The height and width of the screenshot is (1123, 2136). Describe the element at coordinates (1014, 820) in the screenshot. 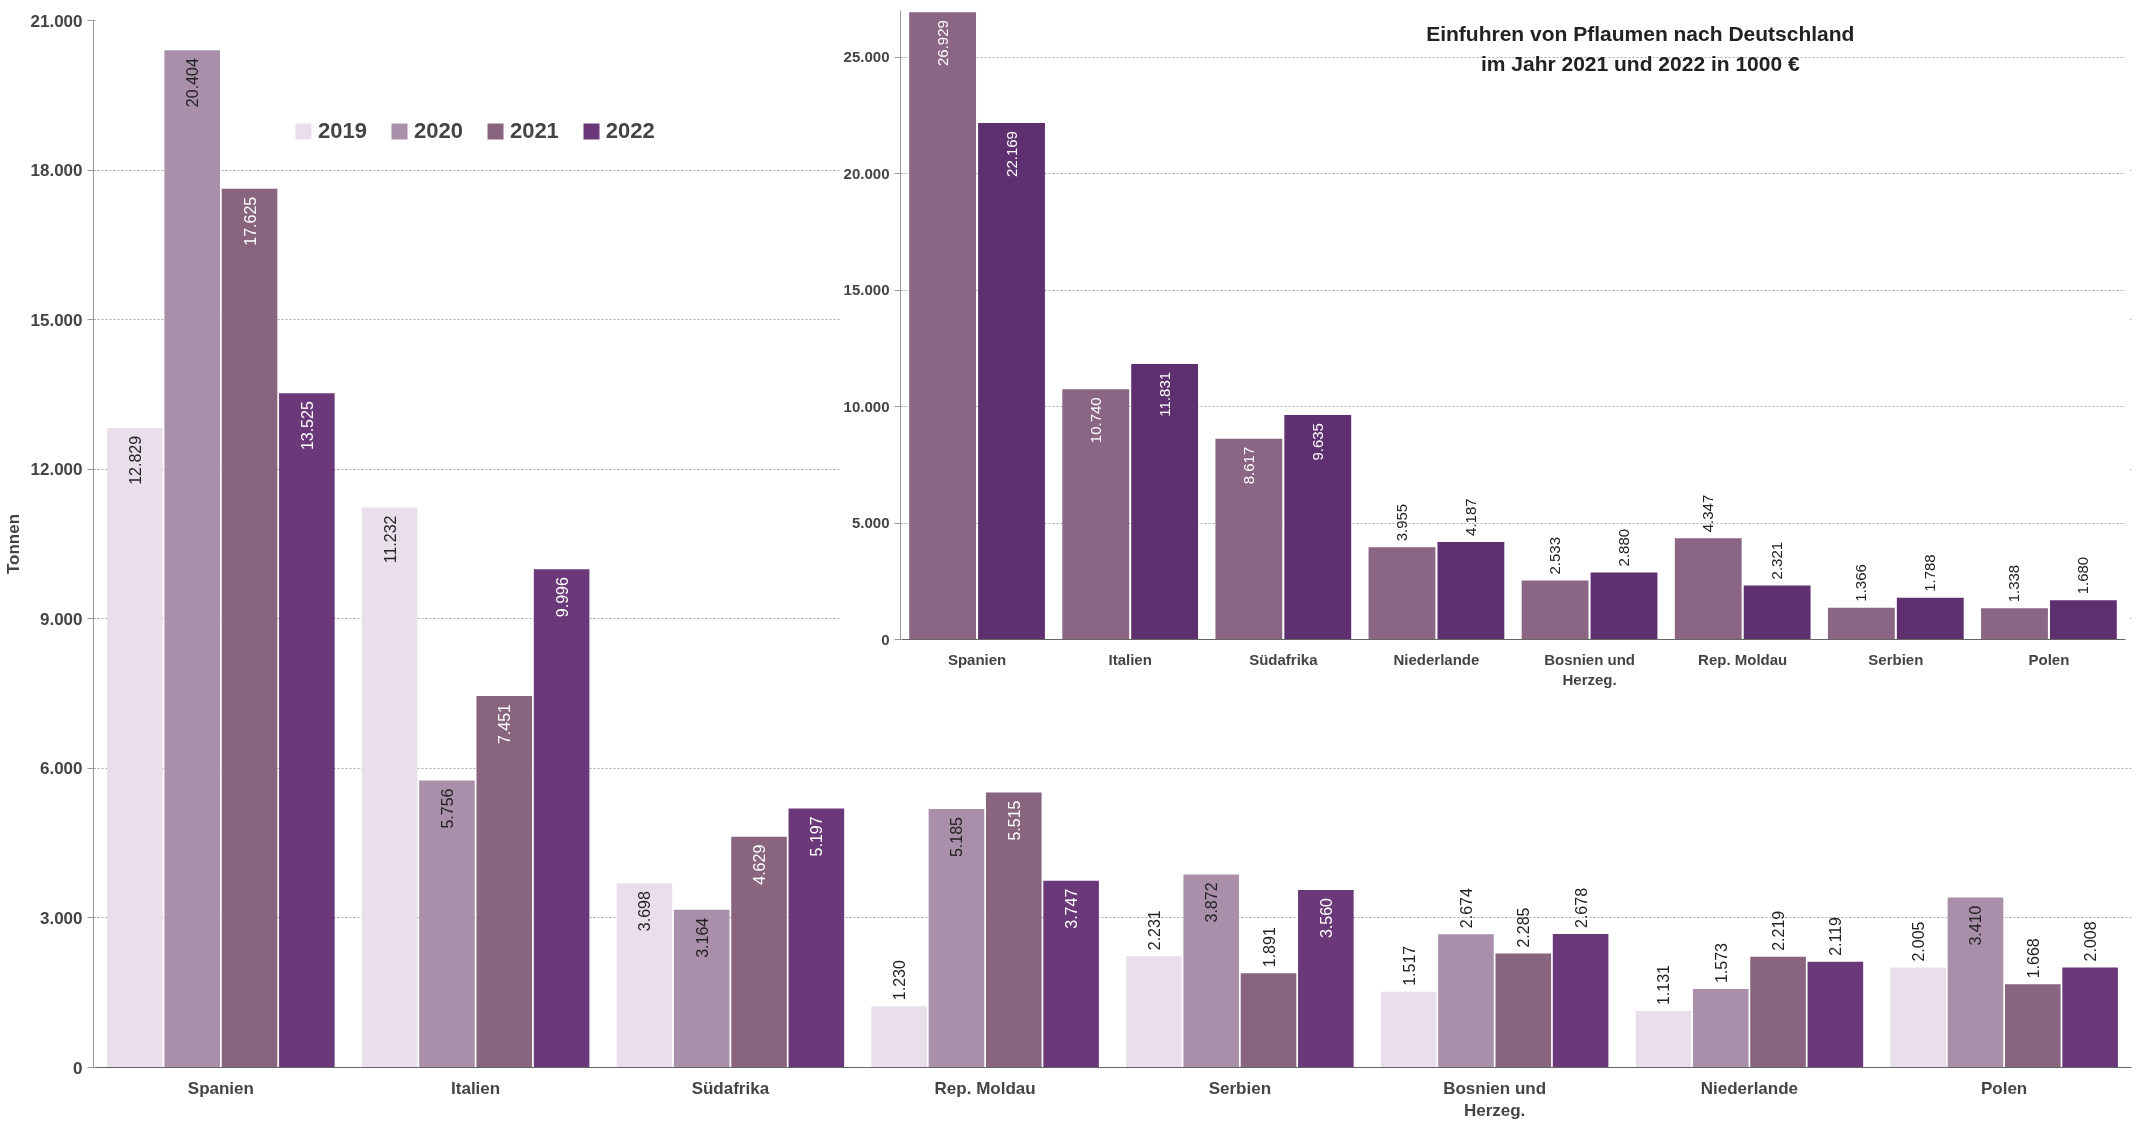

I see `data-label: 5.515` at that location.